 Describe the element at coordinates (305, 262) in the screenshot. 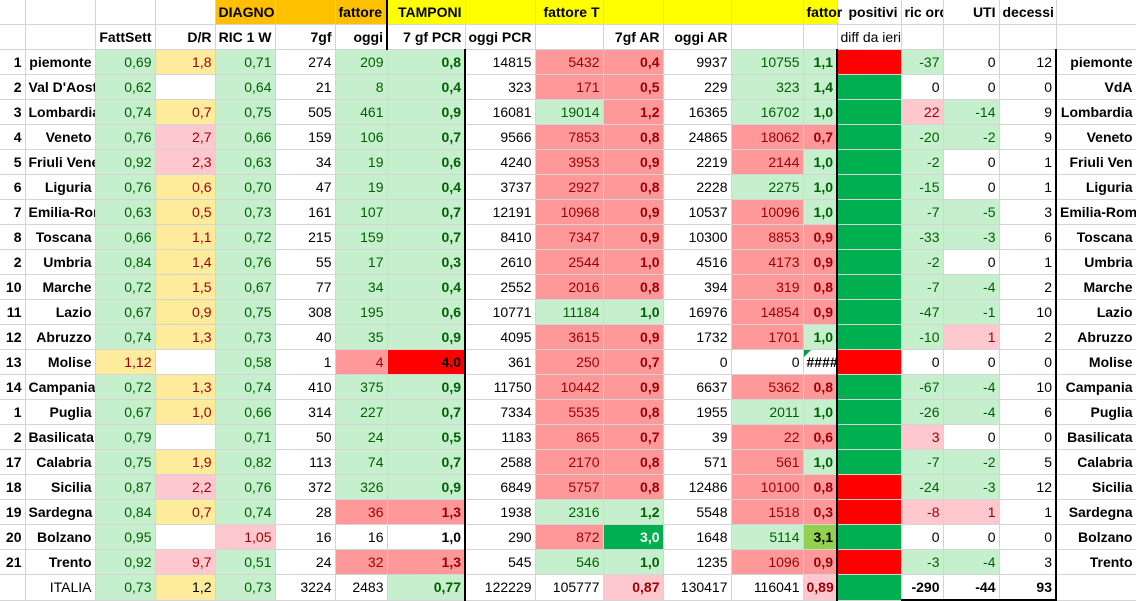

I see `diagnosi-7gf-value: 55` at that location.